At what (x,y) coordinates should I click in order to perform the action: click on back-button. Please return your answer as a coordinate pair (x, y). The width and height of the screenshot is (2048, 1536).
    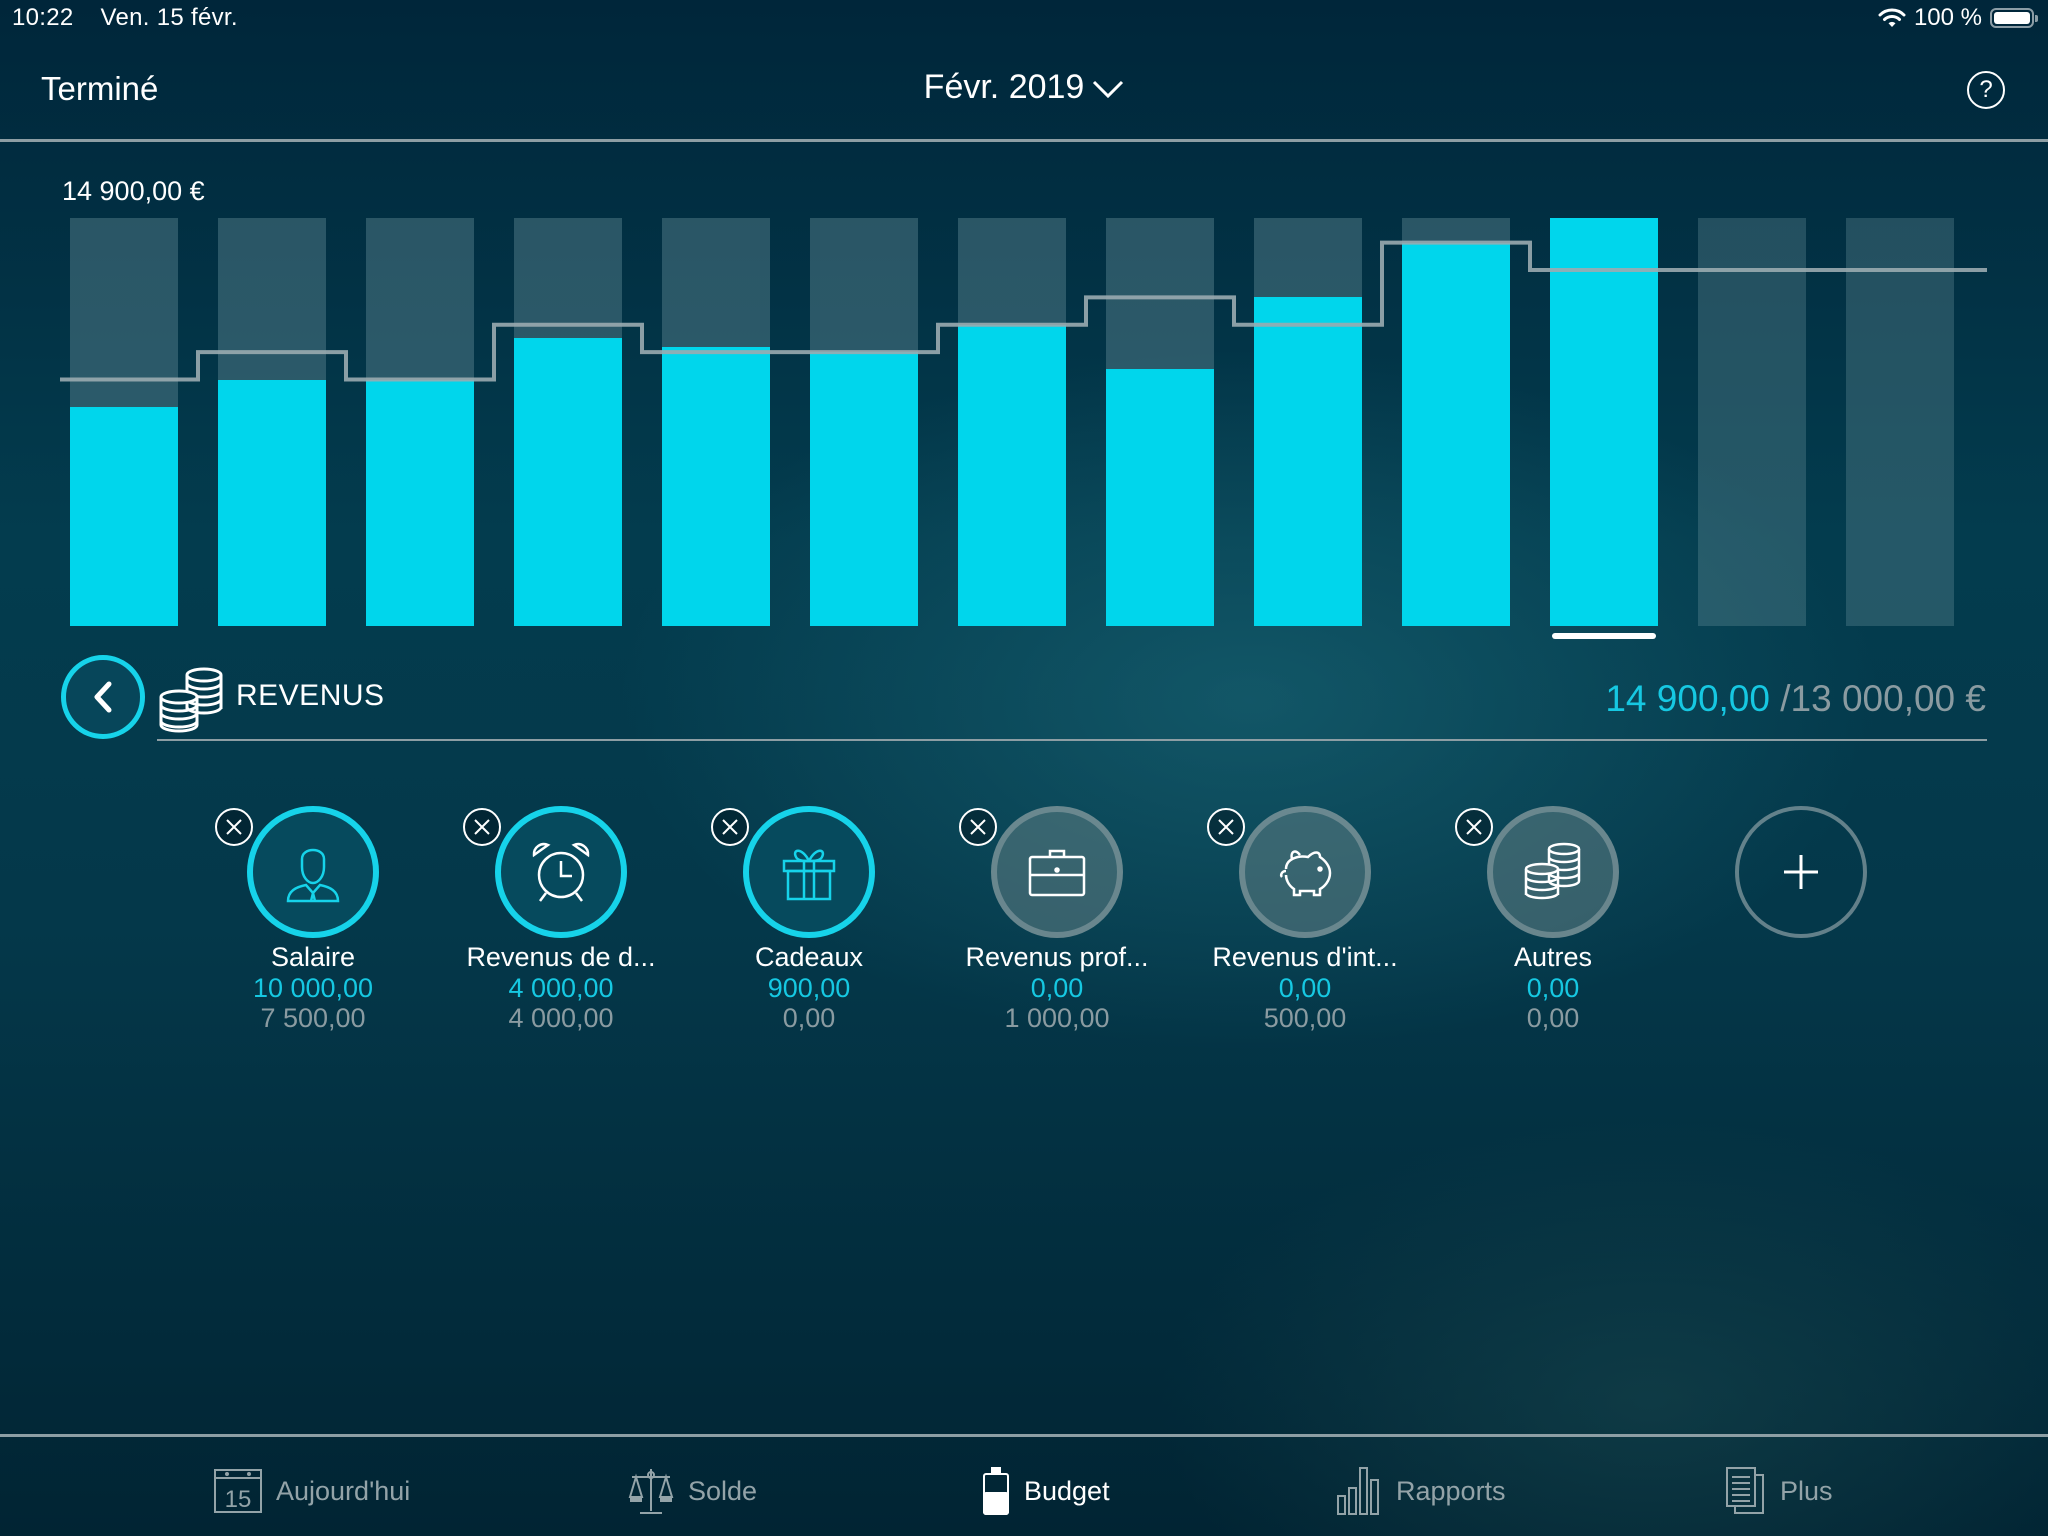
    Looking at the image, I should click on (103, 697).